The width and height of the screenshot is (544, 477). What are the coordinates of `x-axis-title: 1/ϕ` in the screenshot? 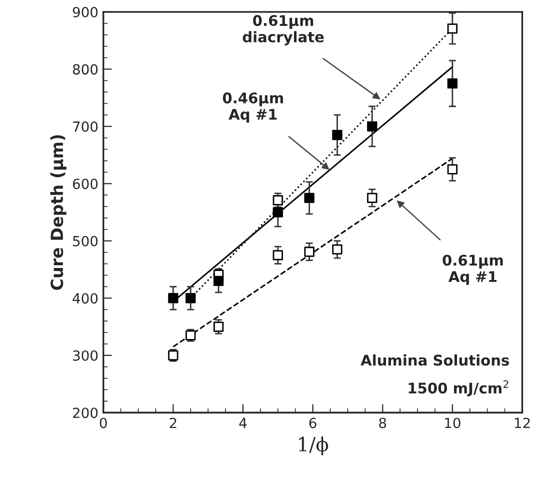 It's located at (313, 446).